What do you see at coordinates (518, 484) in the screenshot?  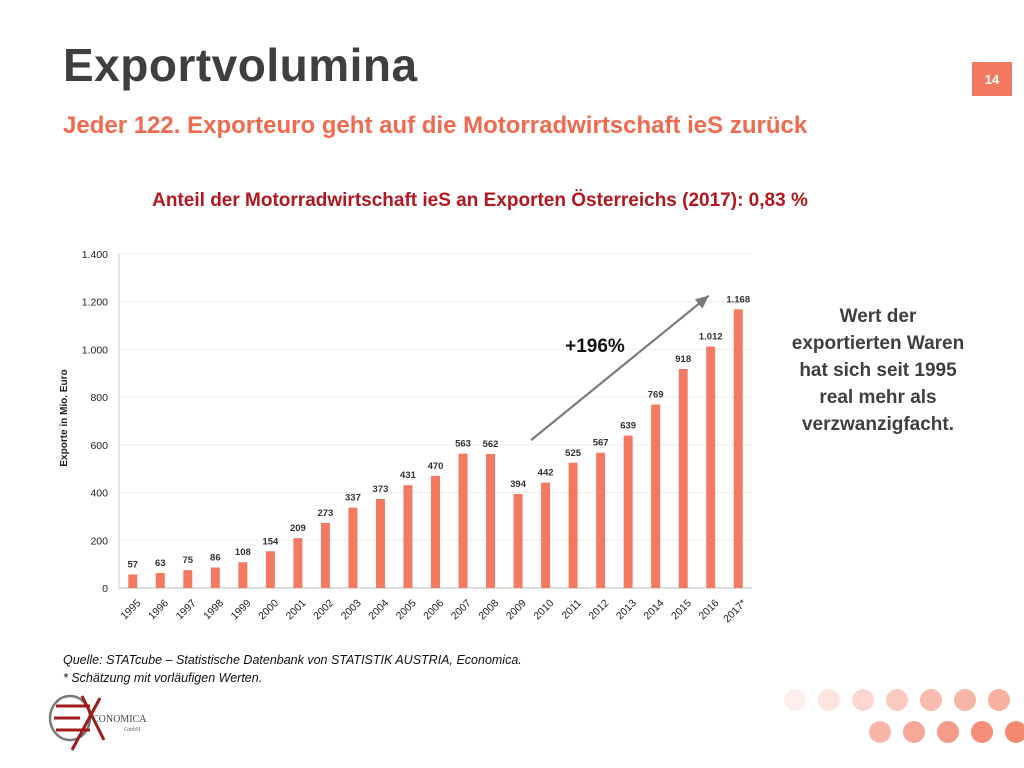 I see `value-label: 394` at bounding box center [518, 484].